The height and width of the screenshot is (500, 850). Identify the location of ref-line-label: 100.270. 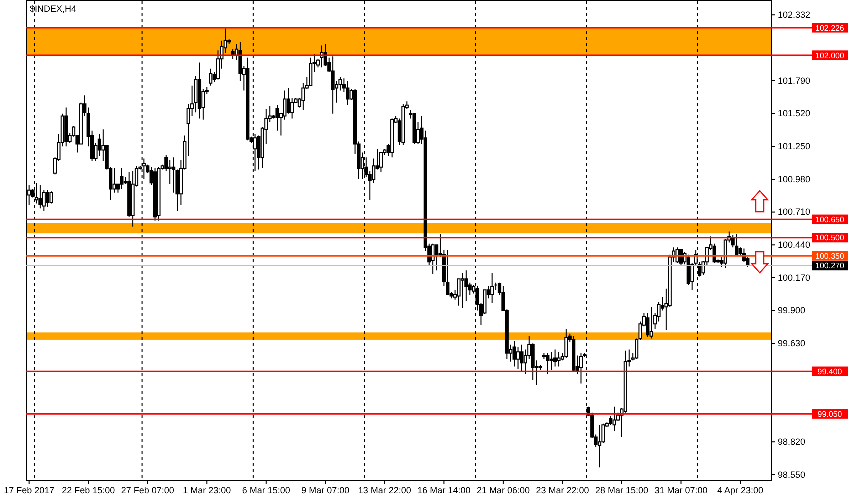
(831, 266).